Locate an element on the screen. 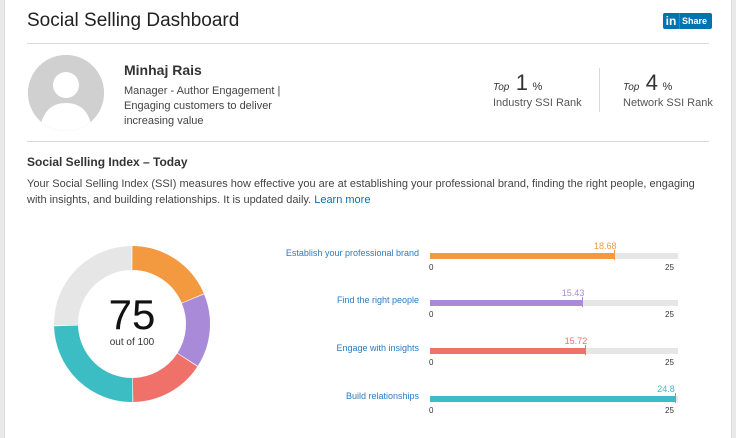  bar-value-label: 24.8 is located at coordinates (666, 389).